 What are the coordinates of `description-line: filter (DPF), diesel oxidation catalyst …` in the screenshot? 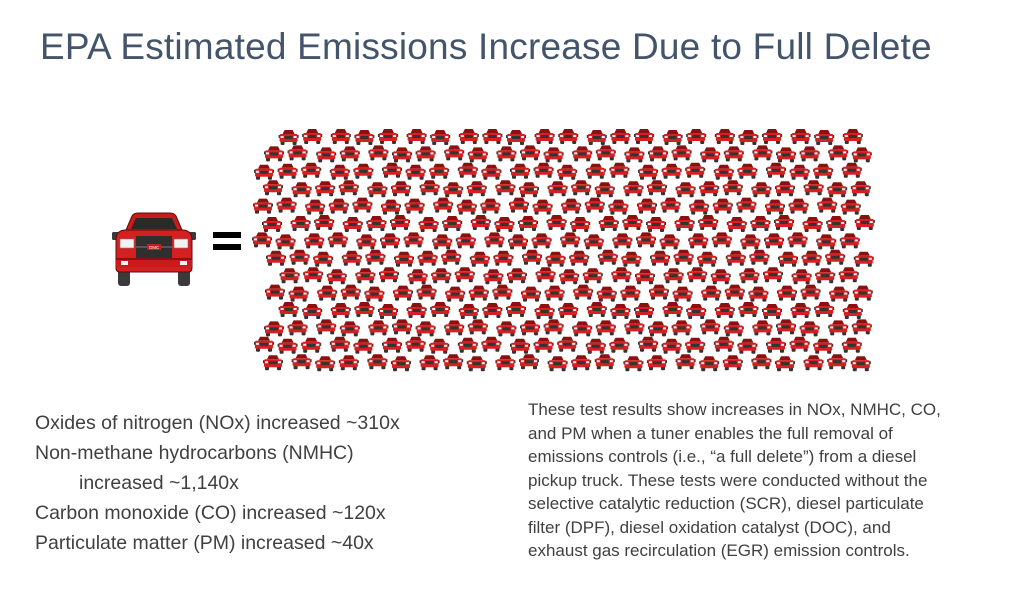 It's located at (709, 527).